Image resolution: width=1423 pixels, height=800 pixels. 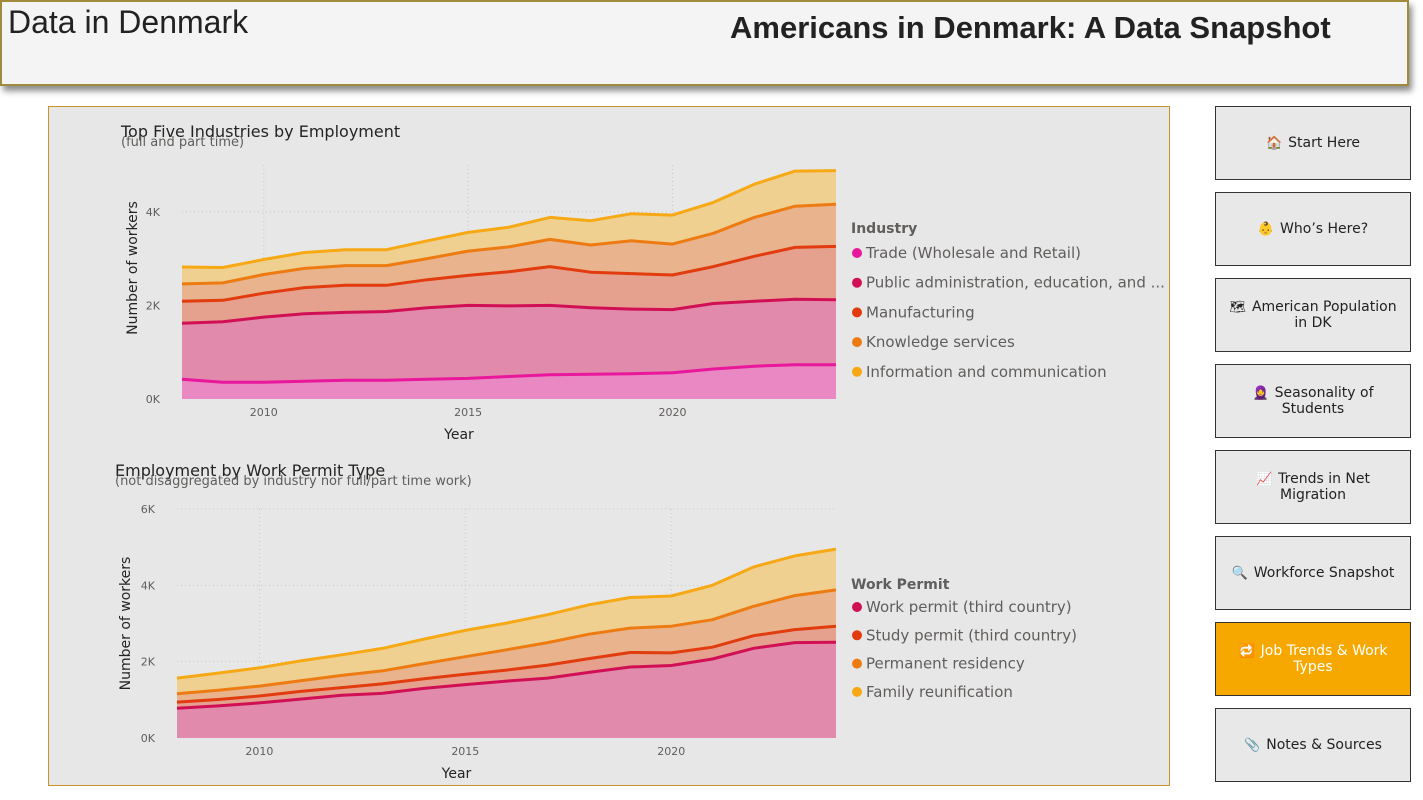 What do you see at coordinates (1324, 315) in the screenshot?
I see `nav-button-label: American Population in DK` at bounding box center [1324, 315].